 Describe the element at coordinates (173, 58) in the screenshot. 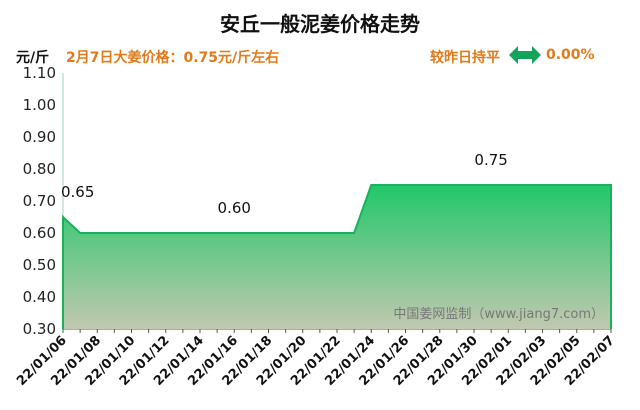

I see `price-info: 2月7日大姜价格：0.75元/斤左右` at that location.